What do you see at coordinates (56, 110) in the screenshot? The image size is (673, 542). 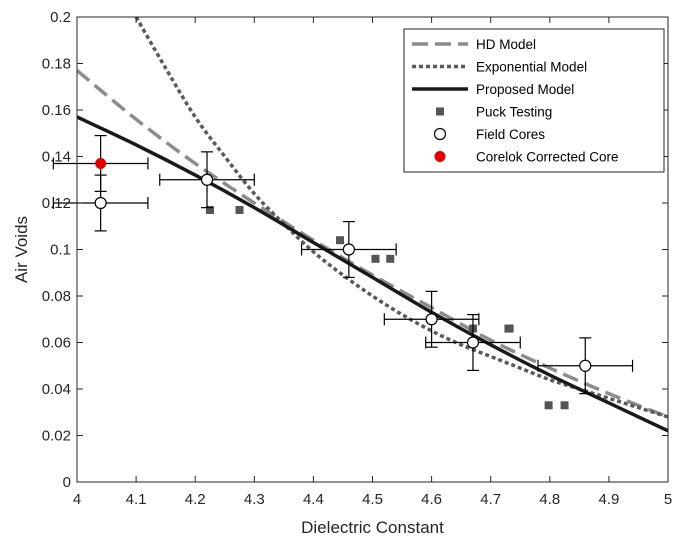 I see `y-tick-label: 0.16` at bounding box center [56, 110].